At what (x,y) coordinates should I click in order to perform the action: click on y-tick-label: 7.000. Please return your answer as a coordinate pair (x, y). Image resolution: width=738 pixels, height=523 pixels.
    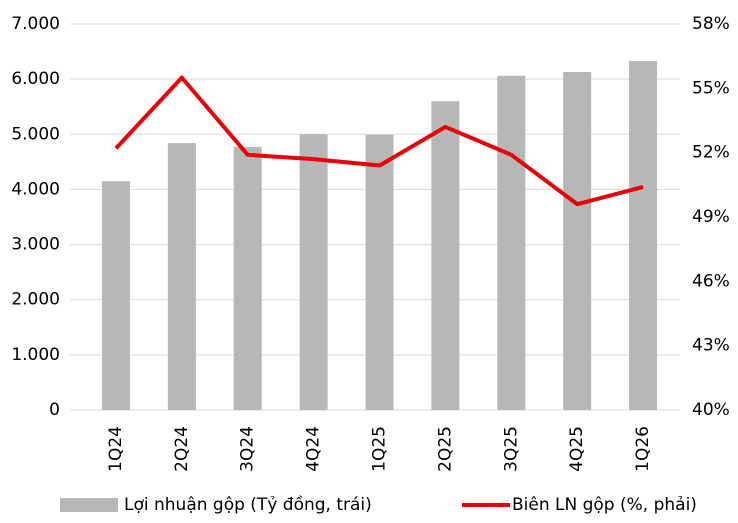
    Looking at the image, I should click on (35, 24).